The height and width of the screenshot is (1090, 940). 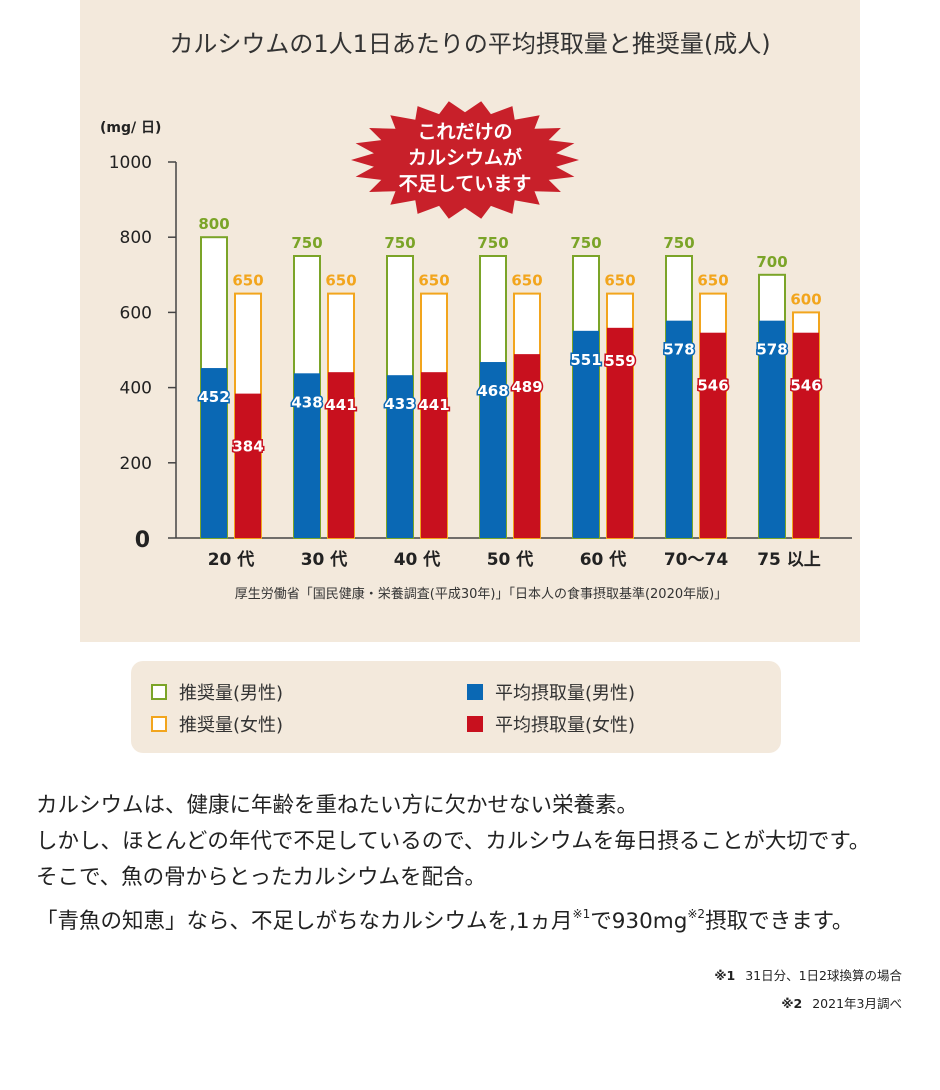 I want to click on footnote-1: ※1 31日分、1日2球換算の場合, so click(x=808, y=976).